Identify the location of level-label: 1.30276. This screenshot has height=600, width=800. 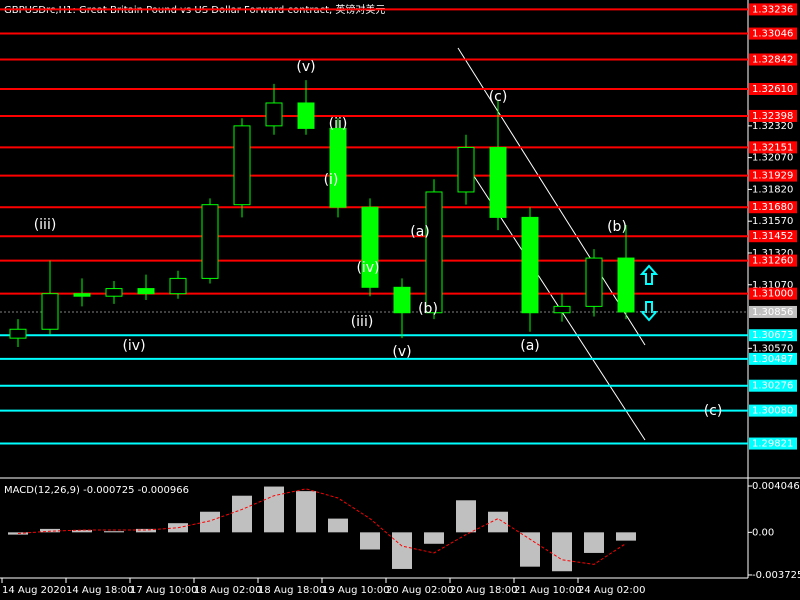
(772, 386).